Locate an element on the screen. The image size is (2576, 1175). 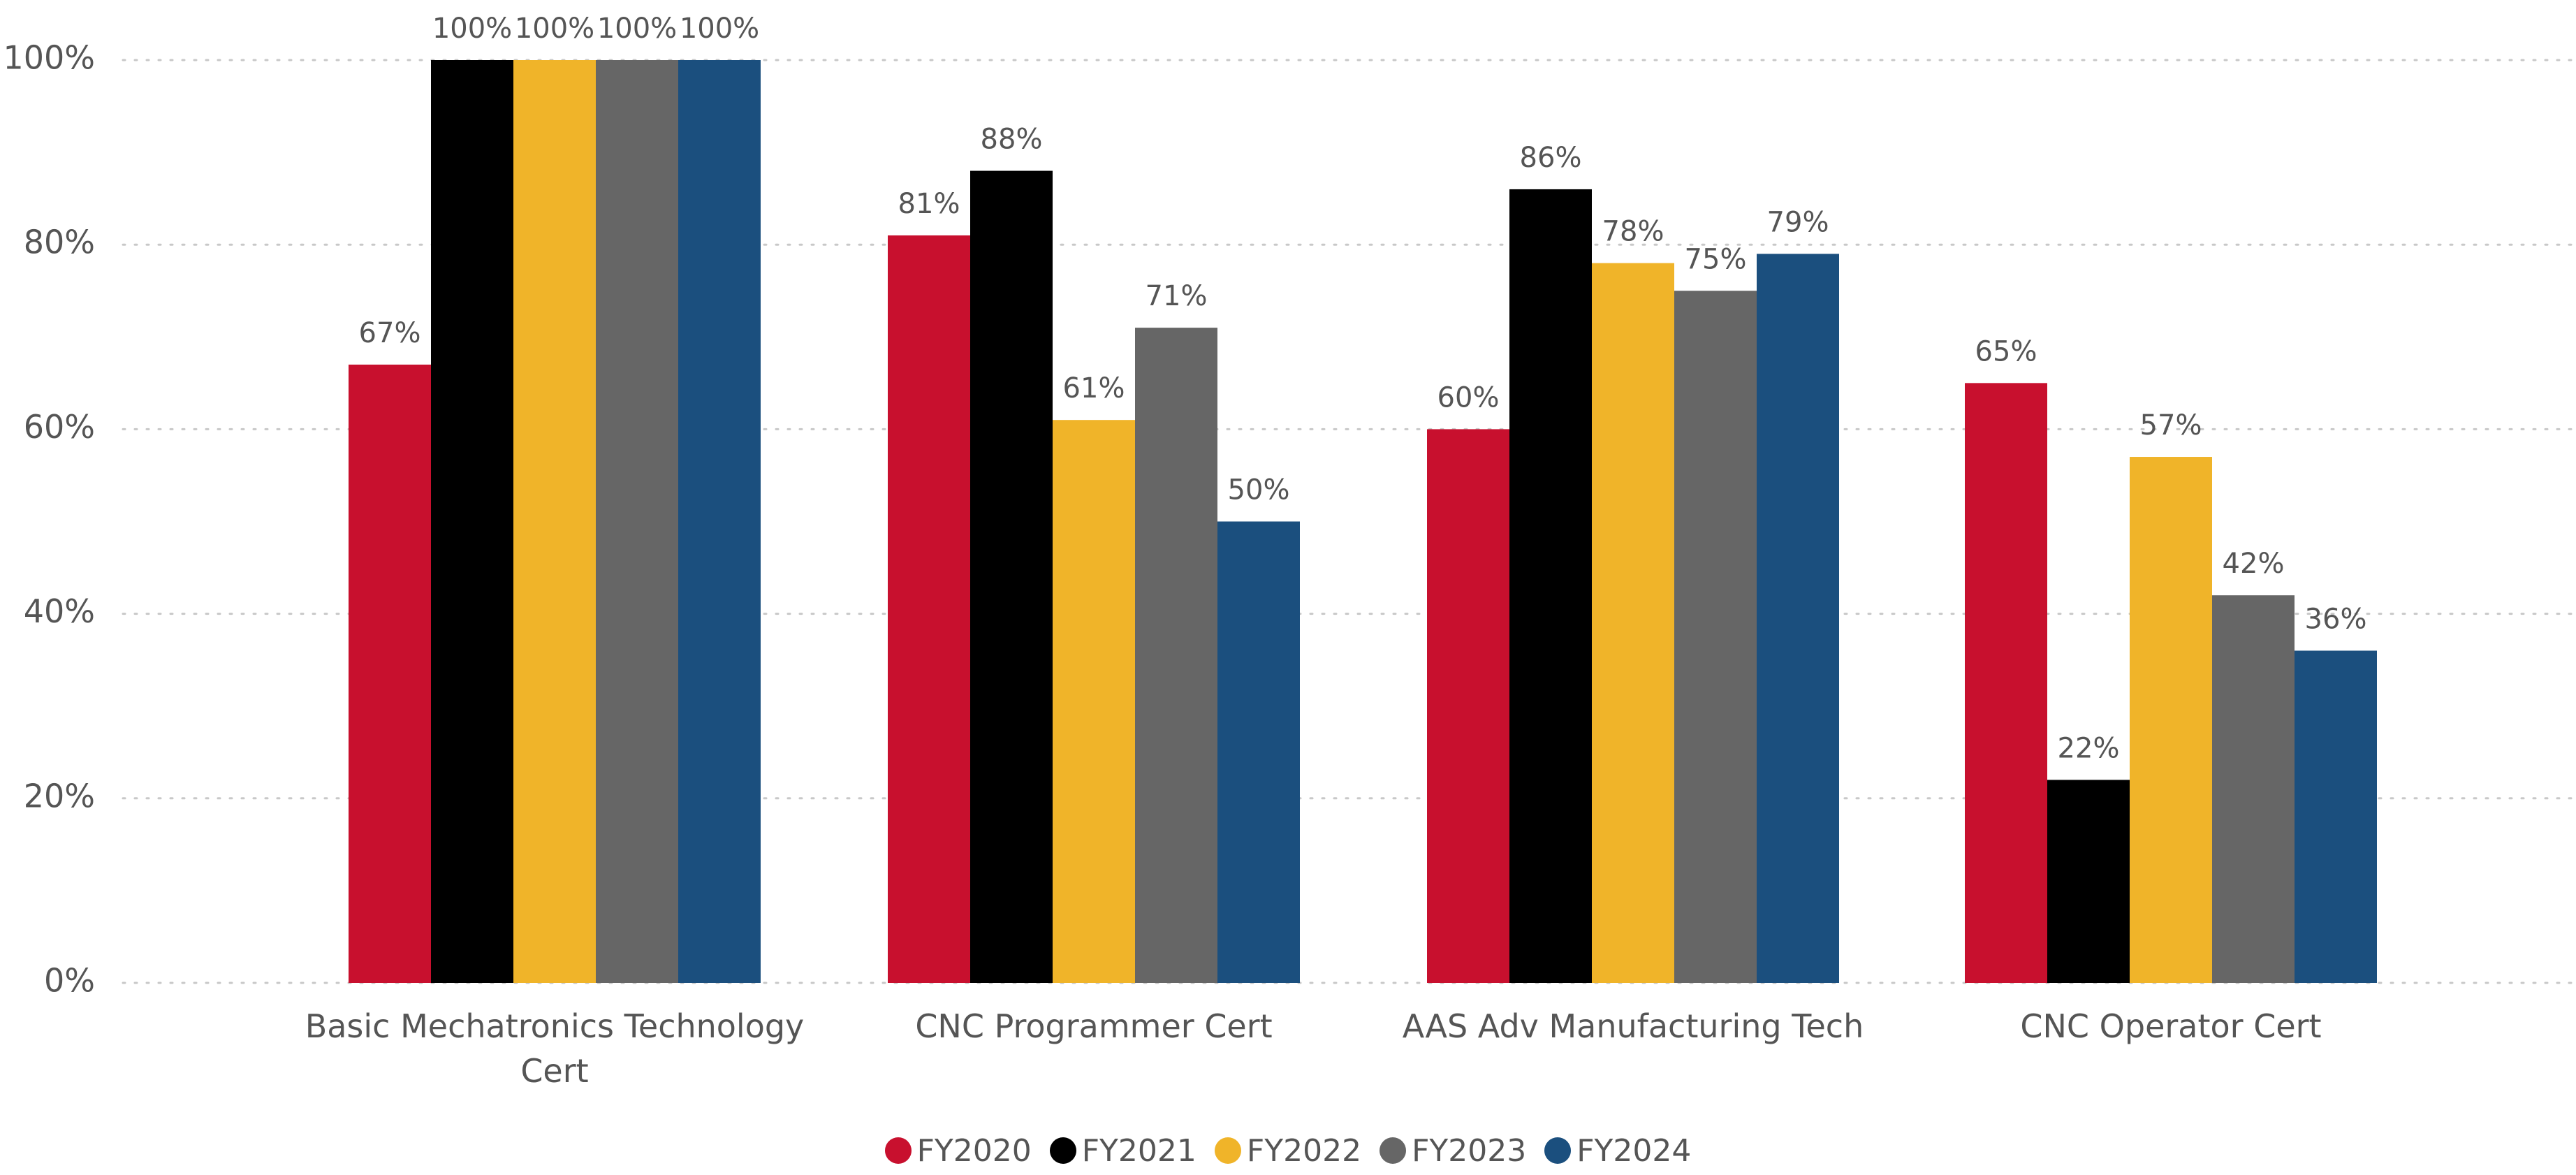
data-label: 86% is located at coordinates (1551, 158).